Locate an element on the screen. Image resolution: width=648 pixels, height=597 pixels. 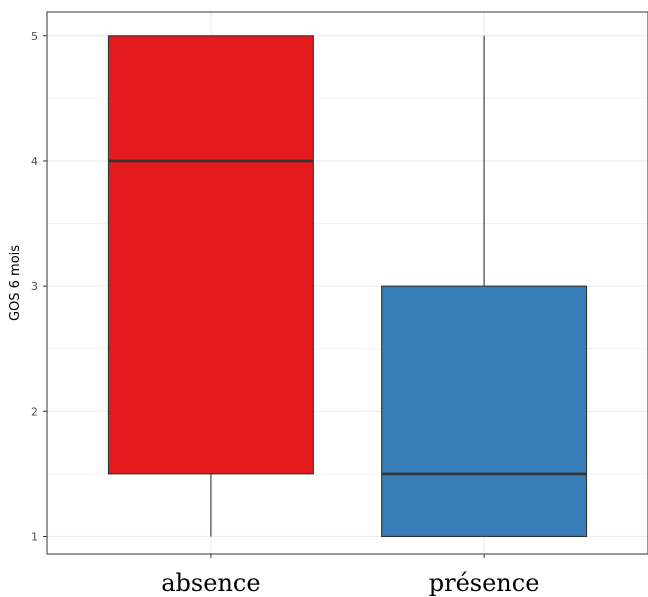
x-tick-label: présence is located at coordinates (484, 583).